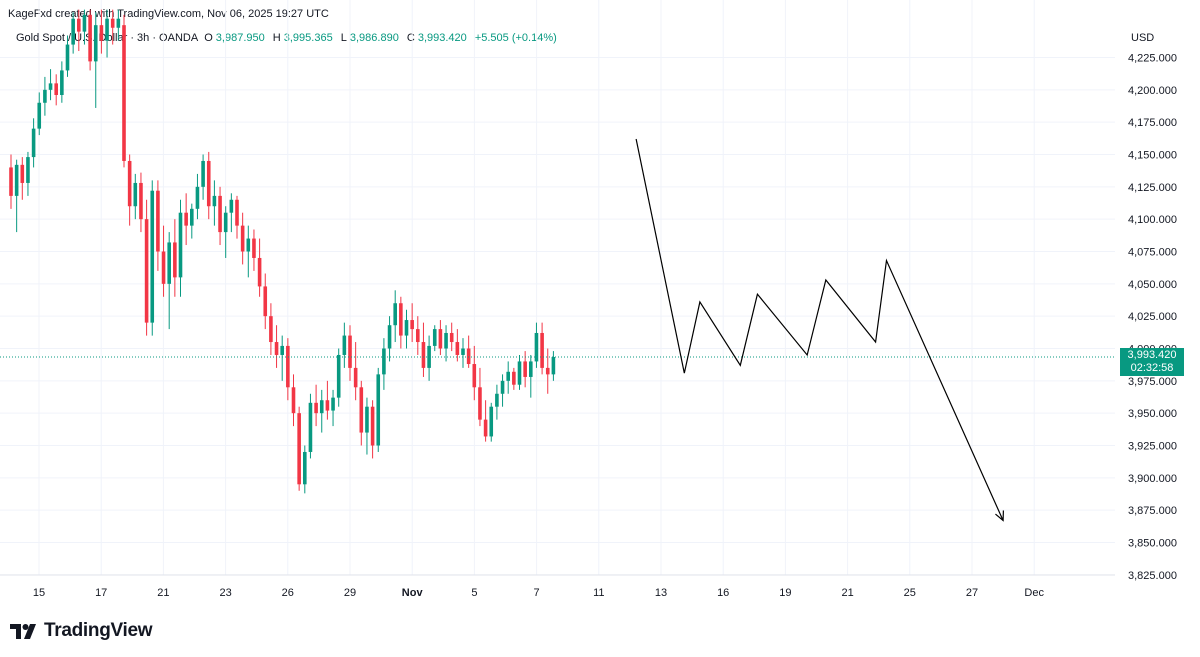 This screenshot has height=657, width=1200. What do you see at coordinates (410, 38) in the screenshot?
I see `close-label: C` at bounding box center [410, 38].